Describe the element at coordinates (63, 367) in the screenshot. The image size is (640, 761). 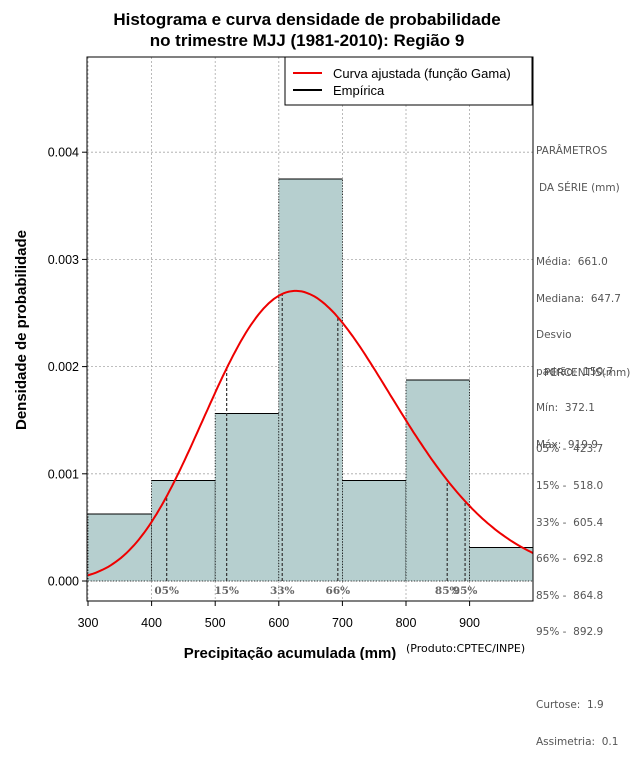
I see `y-tick-label-2: 0.002` at that location.